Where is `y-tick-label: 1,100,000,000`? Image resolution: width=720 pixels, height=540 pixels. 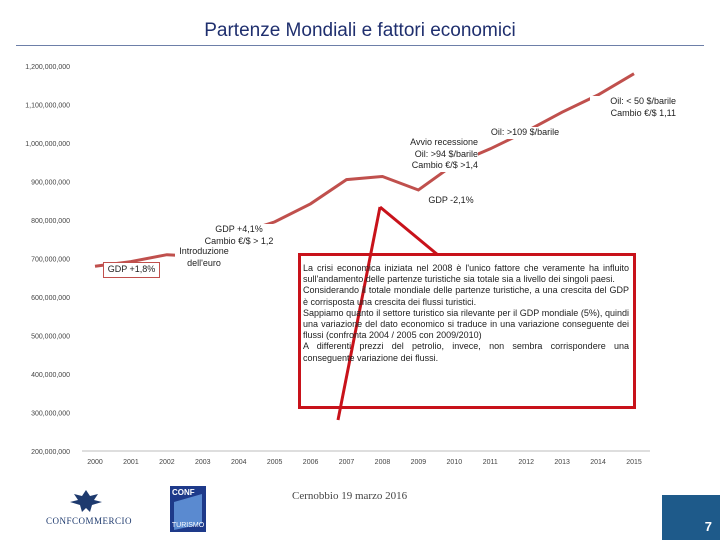
y-tick-label: 1,100,000,000 is located at coordinates (47, 106).